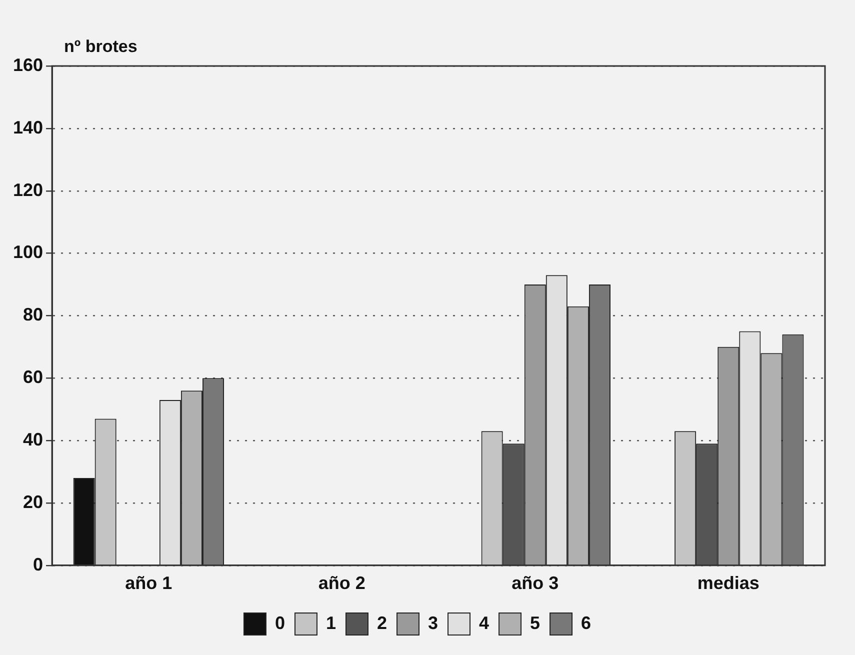 Image resolution: width=855 pixels, height=655 pixels. Describe the element at coordinates (33, 314) in the screenshot. I see `y-tick-label: 80` at that location.